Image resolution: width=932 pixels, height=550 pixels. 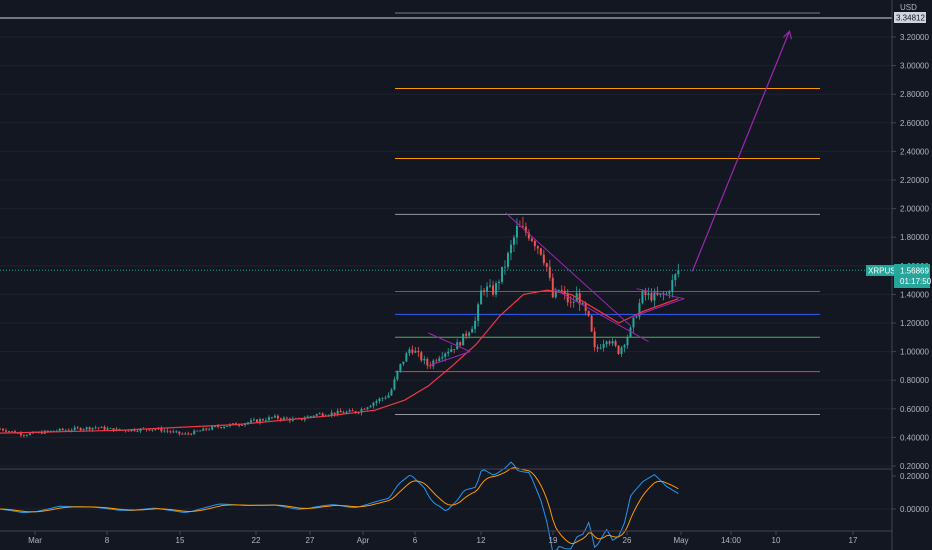 I want to click on currency-label: USD, so click(x=908, y=7).